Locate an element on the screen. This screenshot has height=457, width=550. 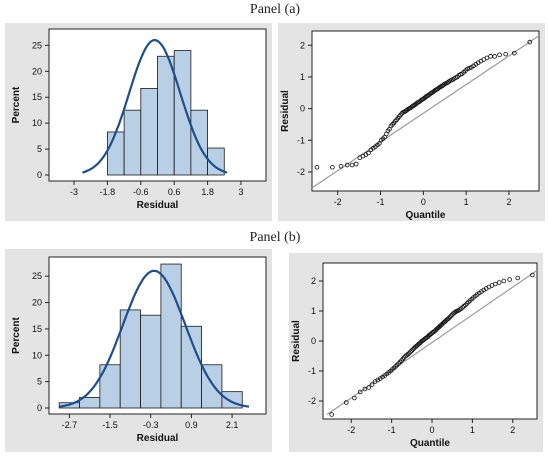
x-tick-label: 0.6 is located at coordinates (174, 192).